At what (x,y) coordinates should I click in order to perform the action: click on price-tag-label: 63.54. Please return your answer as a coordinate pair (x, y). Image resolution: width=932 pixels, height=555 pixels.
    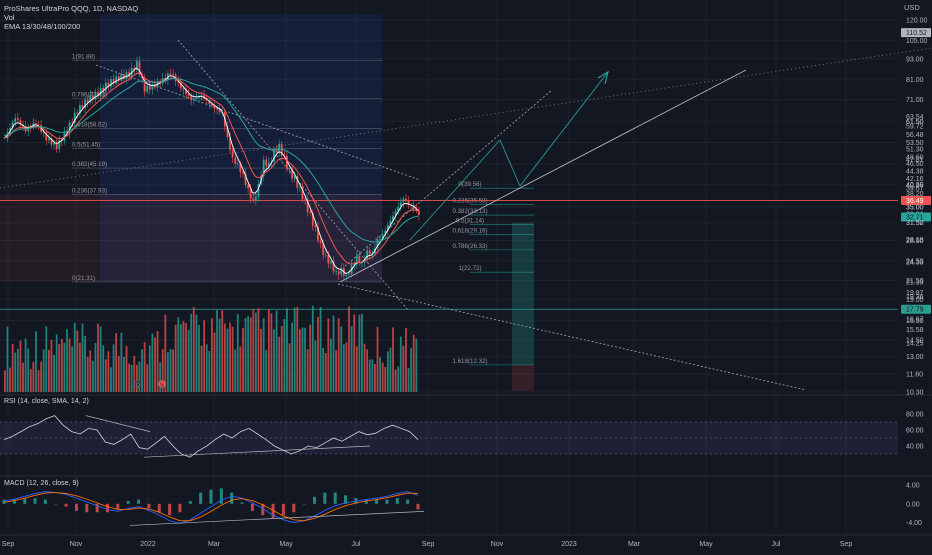
    Looking at the image, I should click on (915, 117).